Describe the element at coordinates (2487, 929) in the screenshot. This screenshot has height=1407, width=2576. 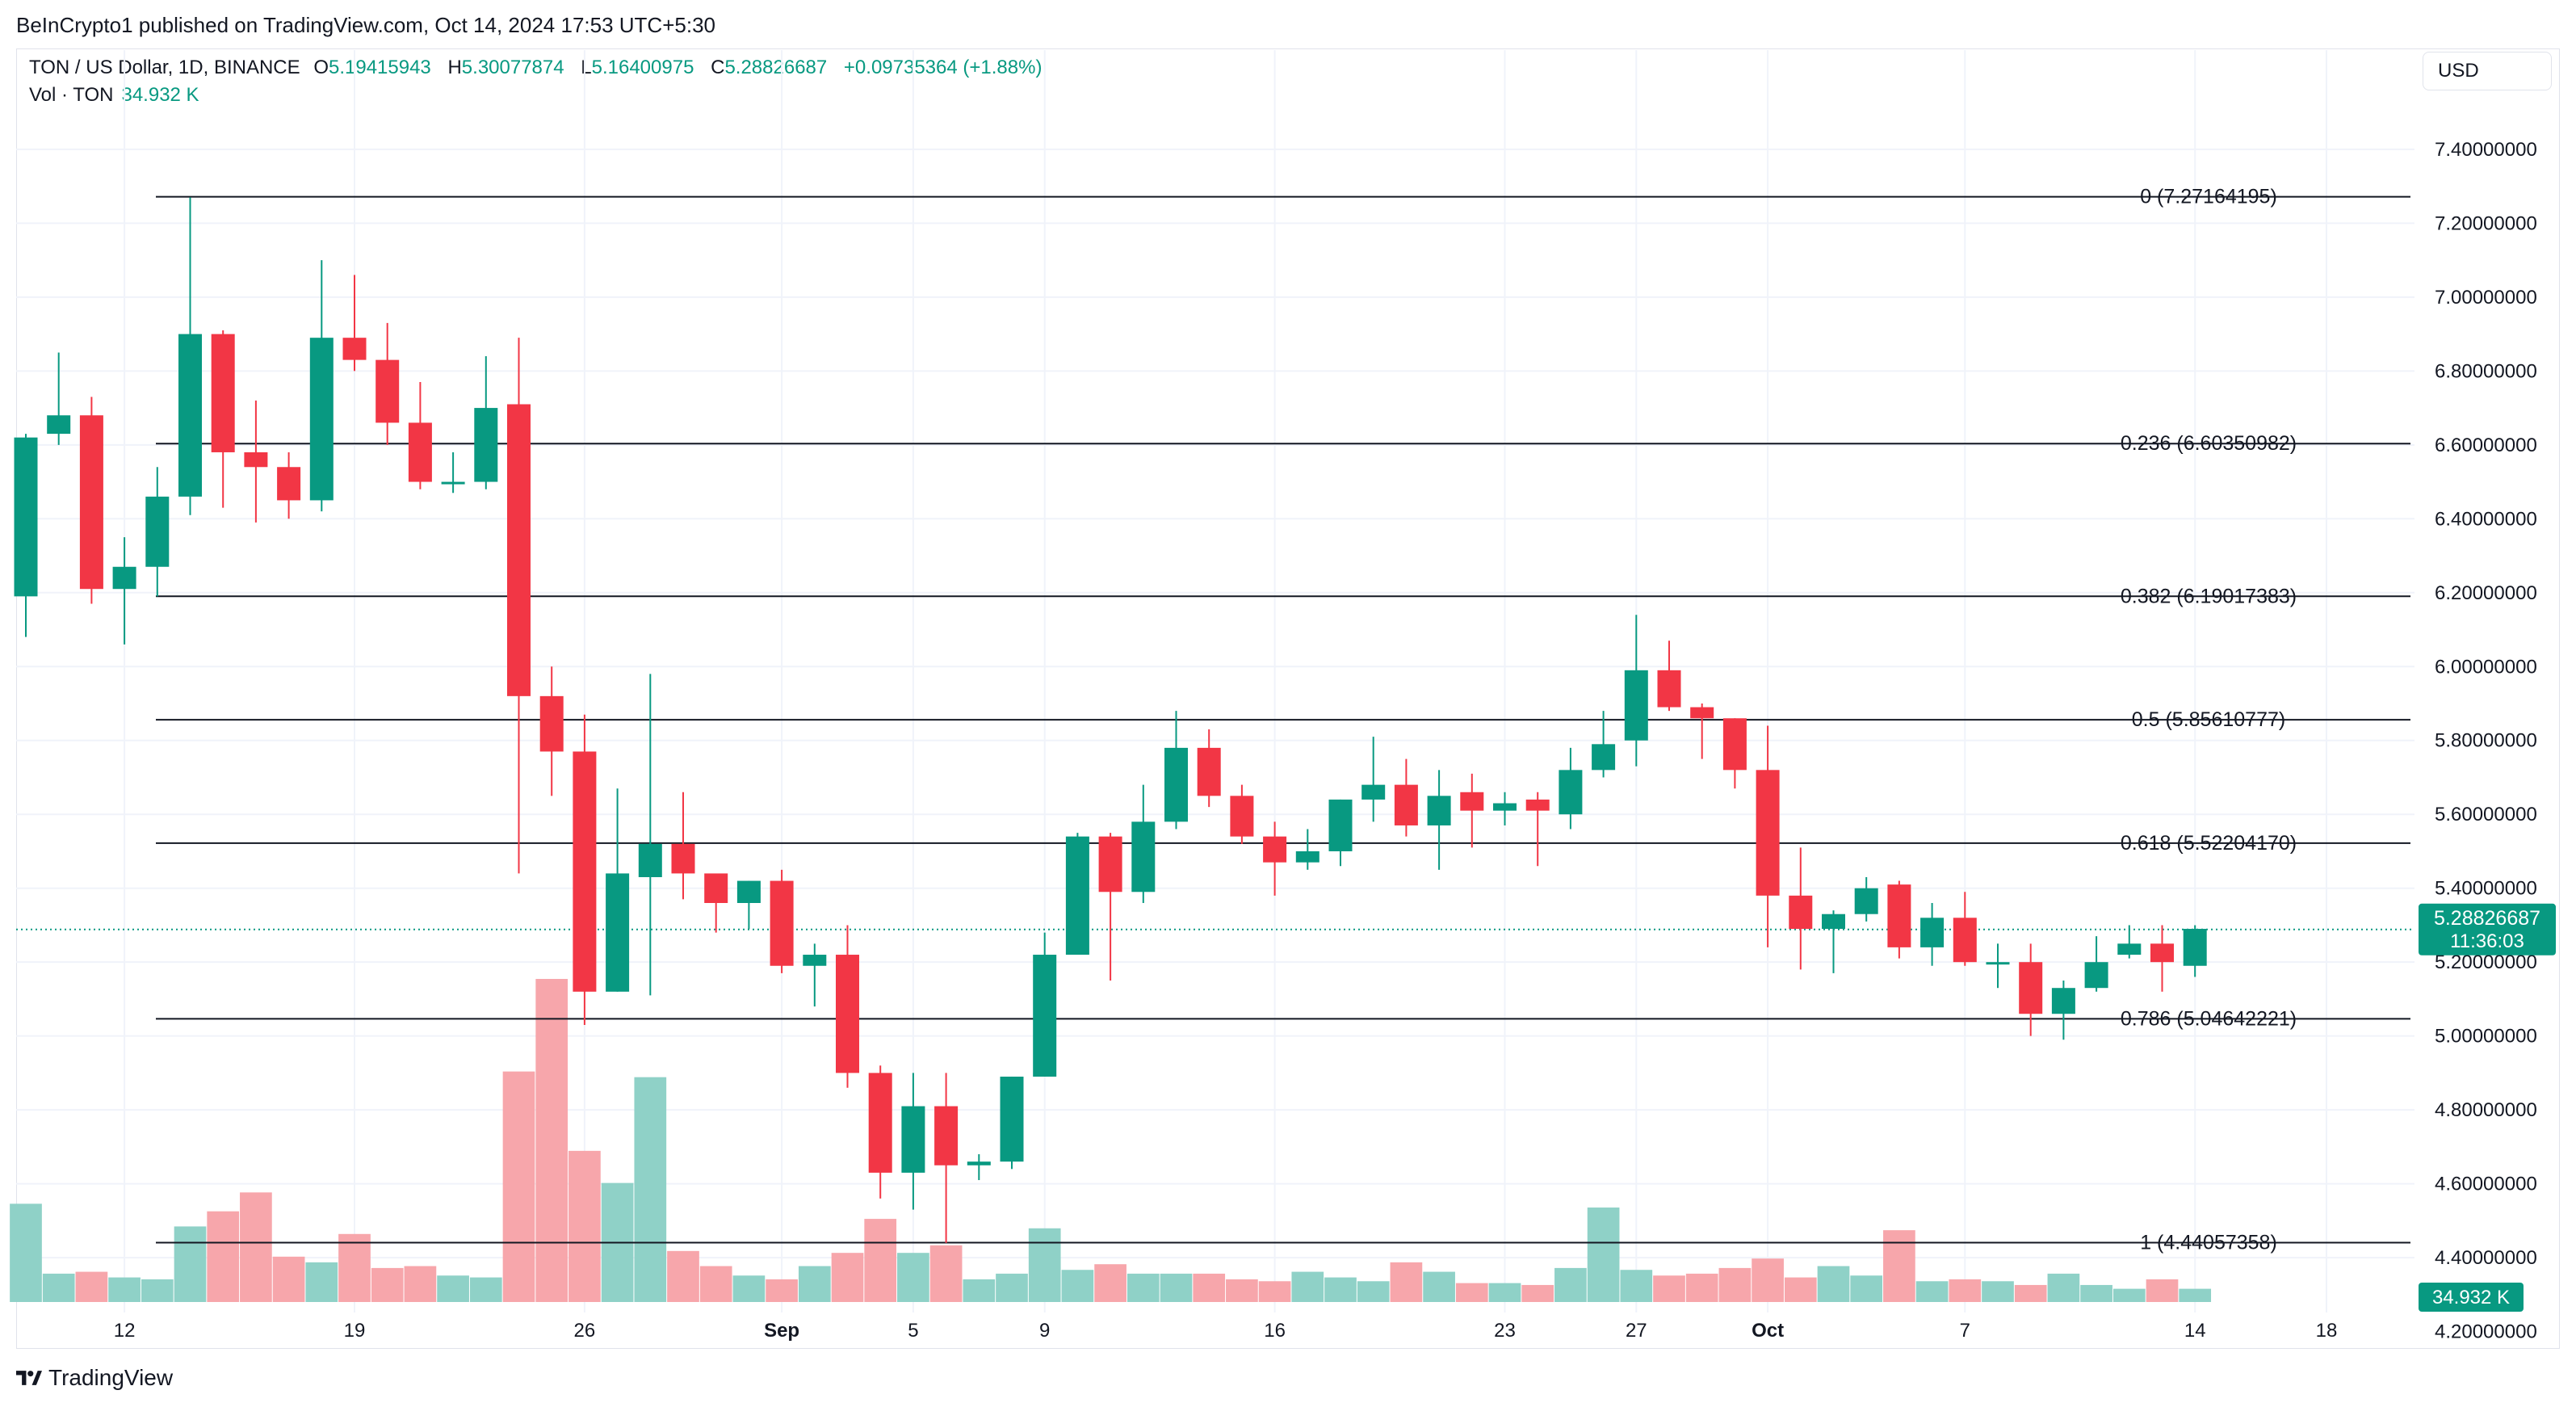
I see `last-price-tag` at that location.